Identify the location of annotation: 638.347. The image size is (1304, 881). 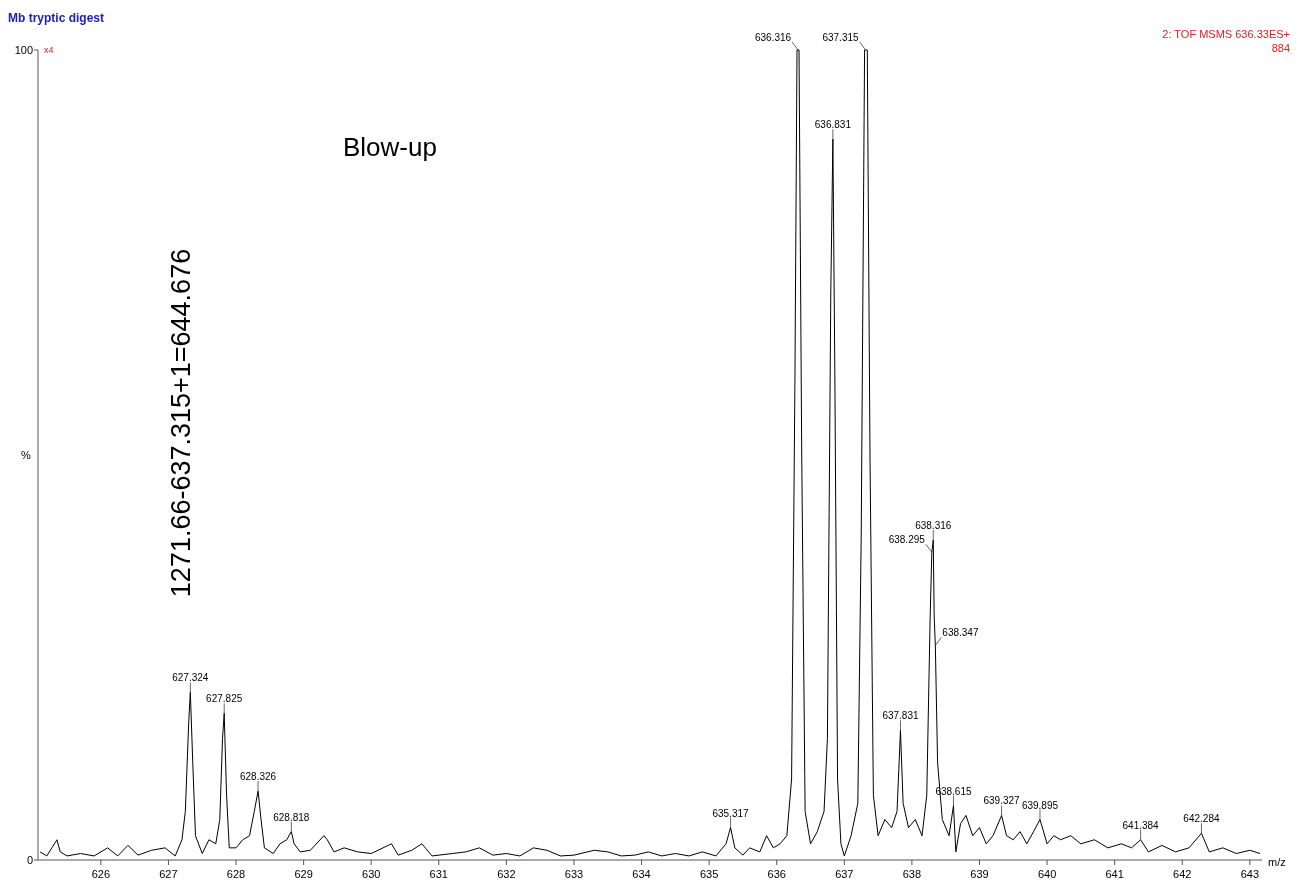
(960, 633).